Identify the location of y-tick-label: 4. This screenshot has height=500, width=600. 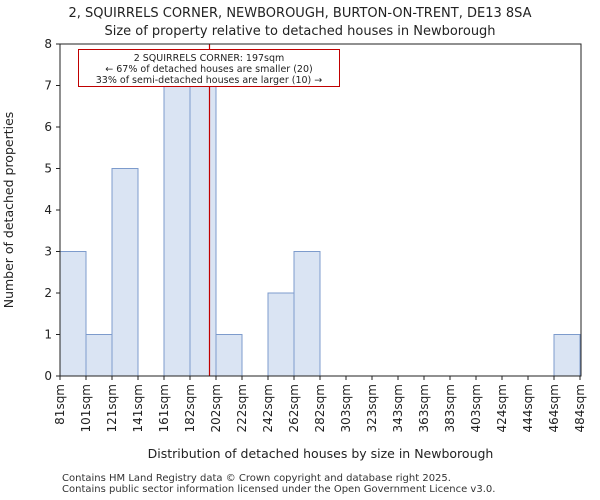
(48, 210).